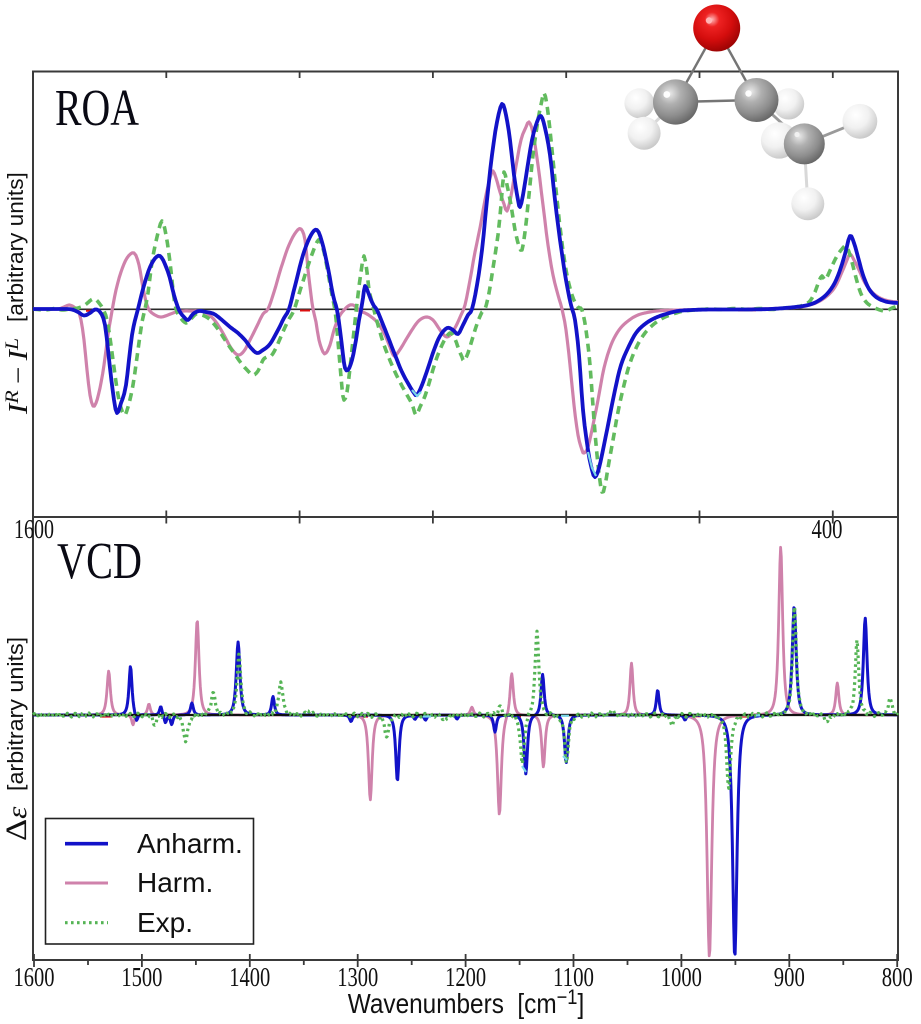  I want to click on svg-text: Wavenumbers [cm−1], so click(466, 1003).